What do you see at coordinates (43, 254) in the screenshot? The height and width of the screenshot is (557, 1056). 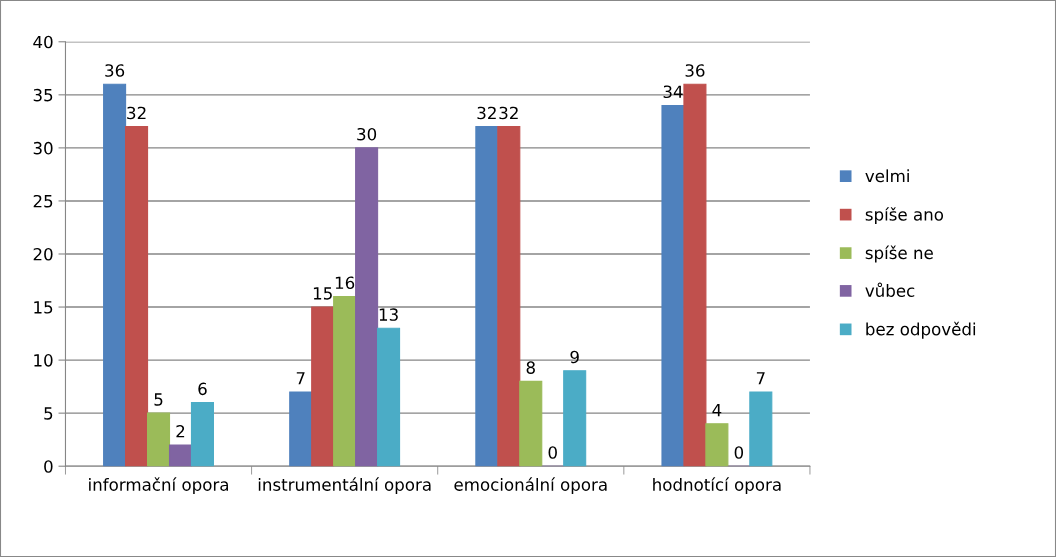 I see `y-tick-label: 20` at bounding box center [43, 254].